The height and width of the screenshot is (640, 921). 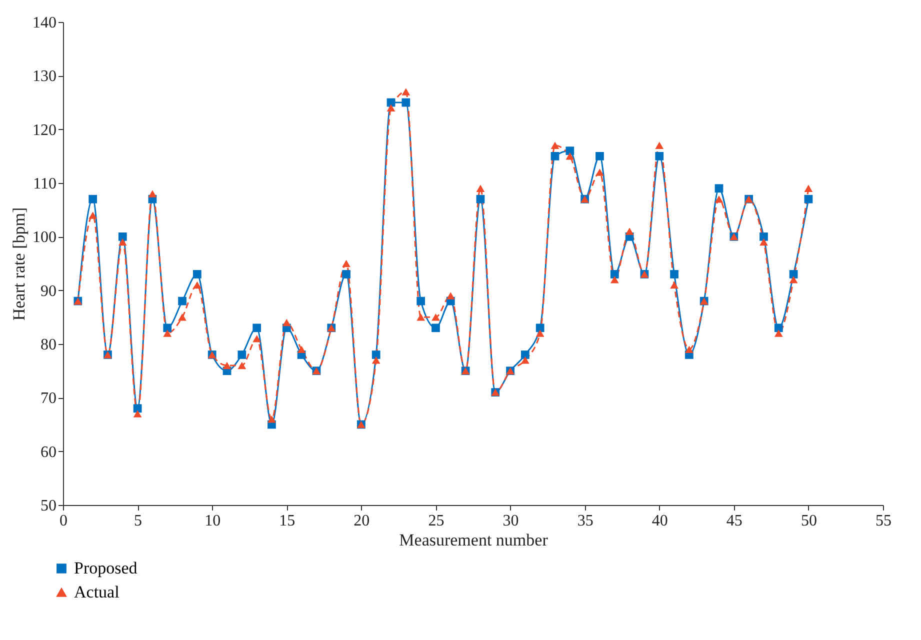 What do you see at coordinates (362, 521) in the screenshot?
I see `x-tick-label: 20` at bounding box center [362, 521].